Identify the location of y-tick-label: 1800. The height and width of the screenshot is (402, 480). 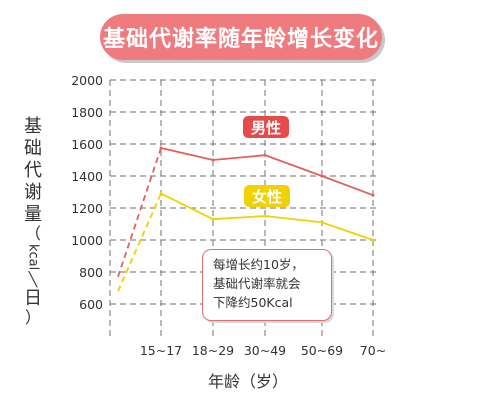
(87, 112).